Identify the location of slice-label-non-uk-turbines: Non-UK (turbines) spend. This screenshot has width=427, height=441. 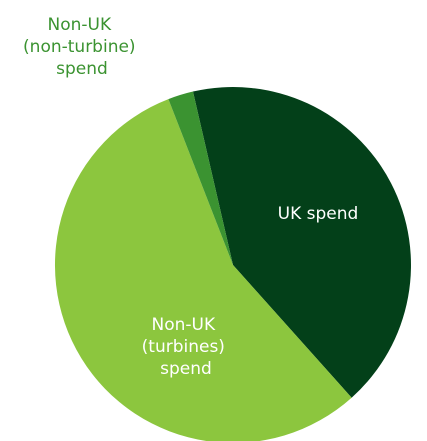
(186, 347).